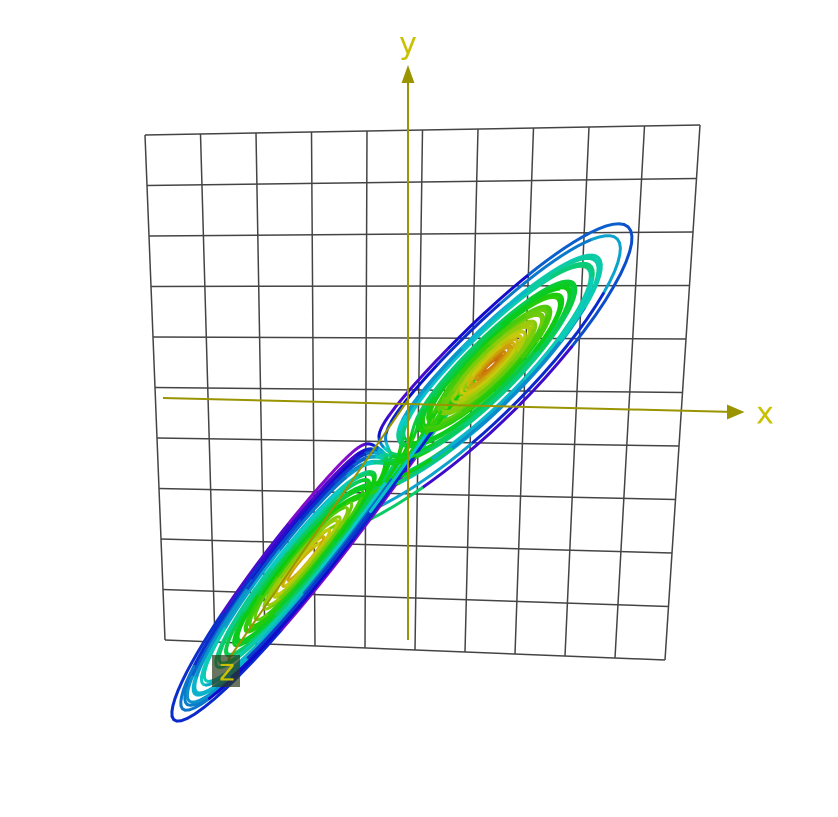 Image resolution: width=838 pixels, height=817 pixels. I want to click on z-marker, so click(226, 671).